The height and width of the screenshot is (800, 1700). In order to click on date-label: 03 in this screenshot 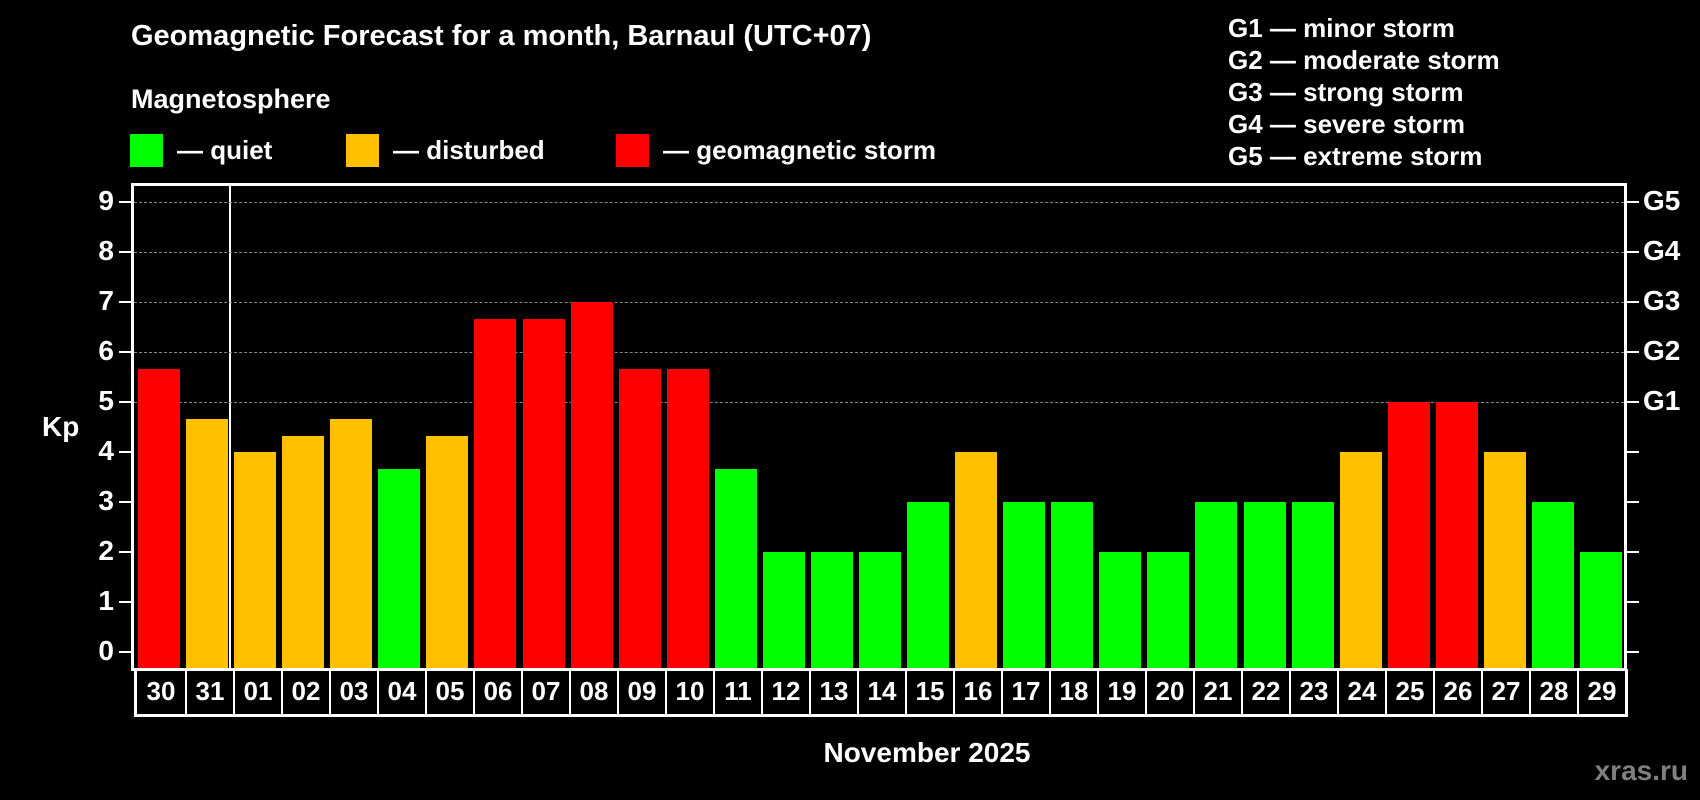, I will do `click(353, 691)`.